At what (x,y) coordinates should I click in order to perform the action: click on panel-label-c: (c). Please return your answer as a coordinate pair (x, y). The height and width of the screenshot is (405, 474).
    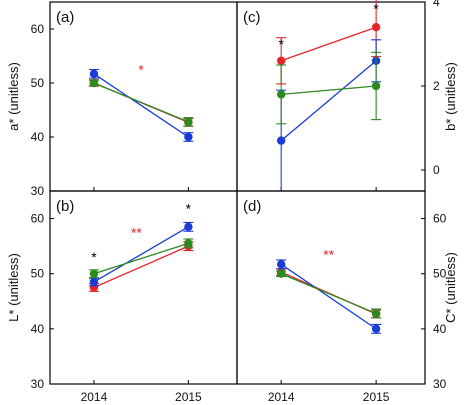
    Looking at the image, I should click on (252, 17).